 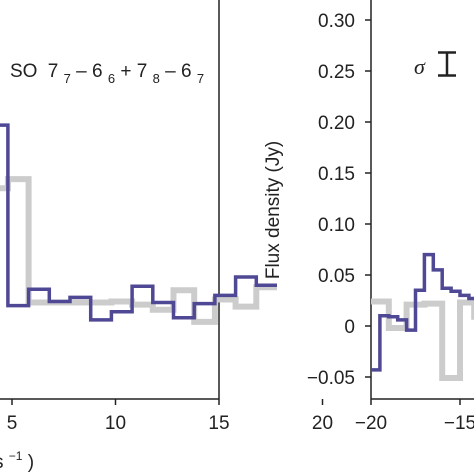 I want to click on annotation-tr4-sub: 7, so click(x=200, y=78).